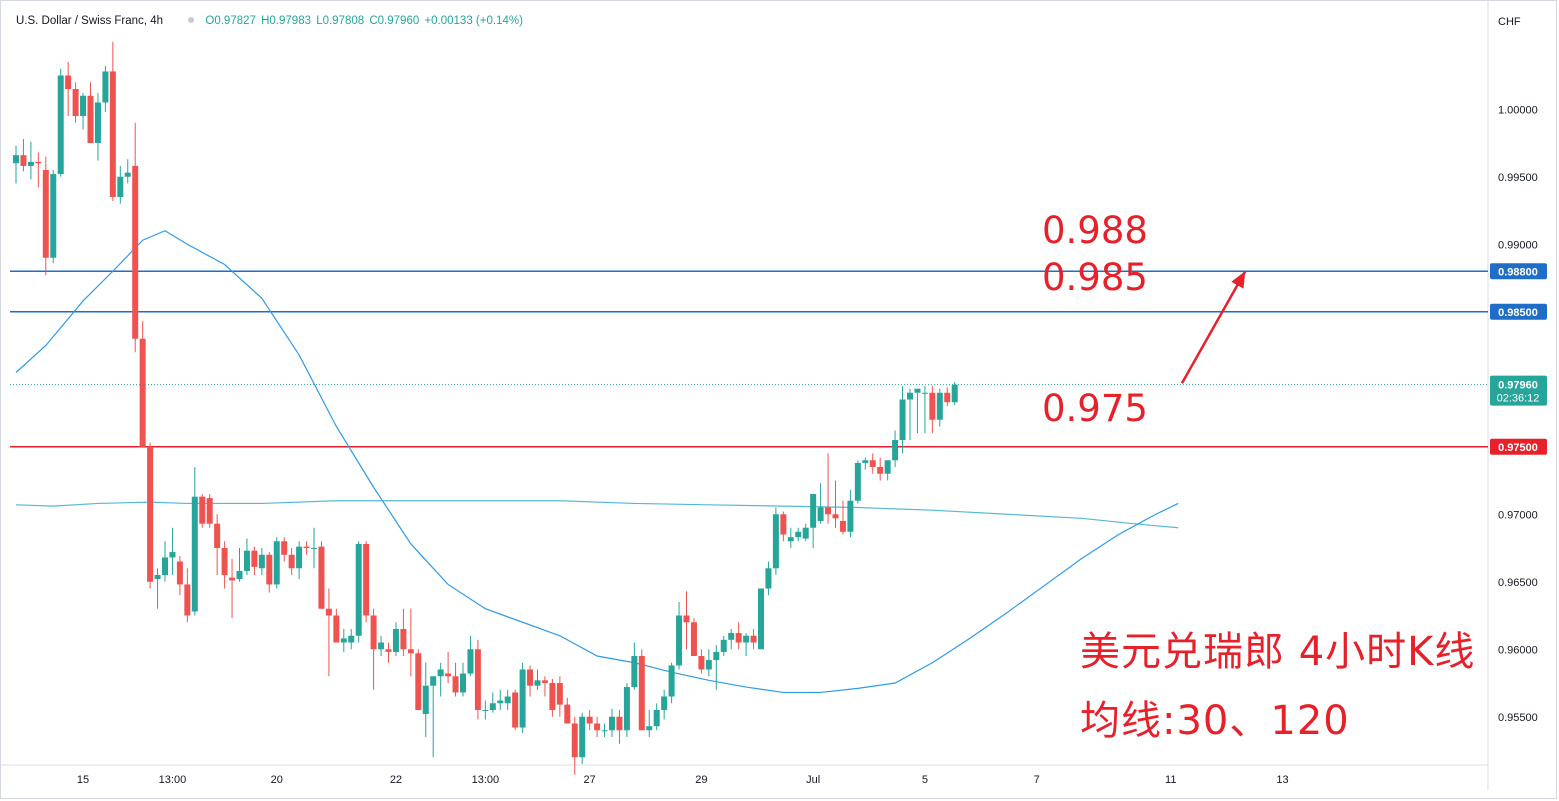 The height and width of the screenshot is (801, 1559). I want to click on x-tick-label: 27, so click(590, 780).